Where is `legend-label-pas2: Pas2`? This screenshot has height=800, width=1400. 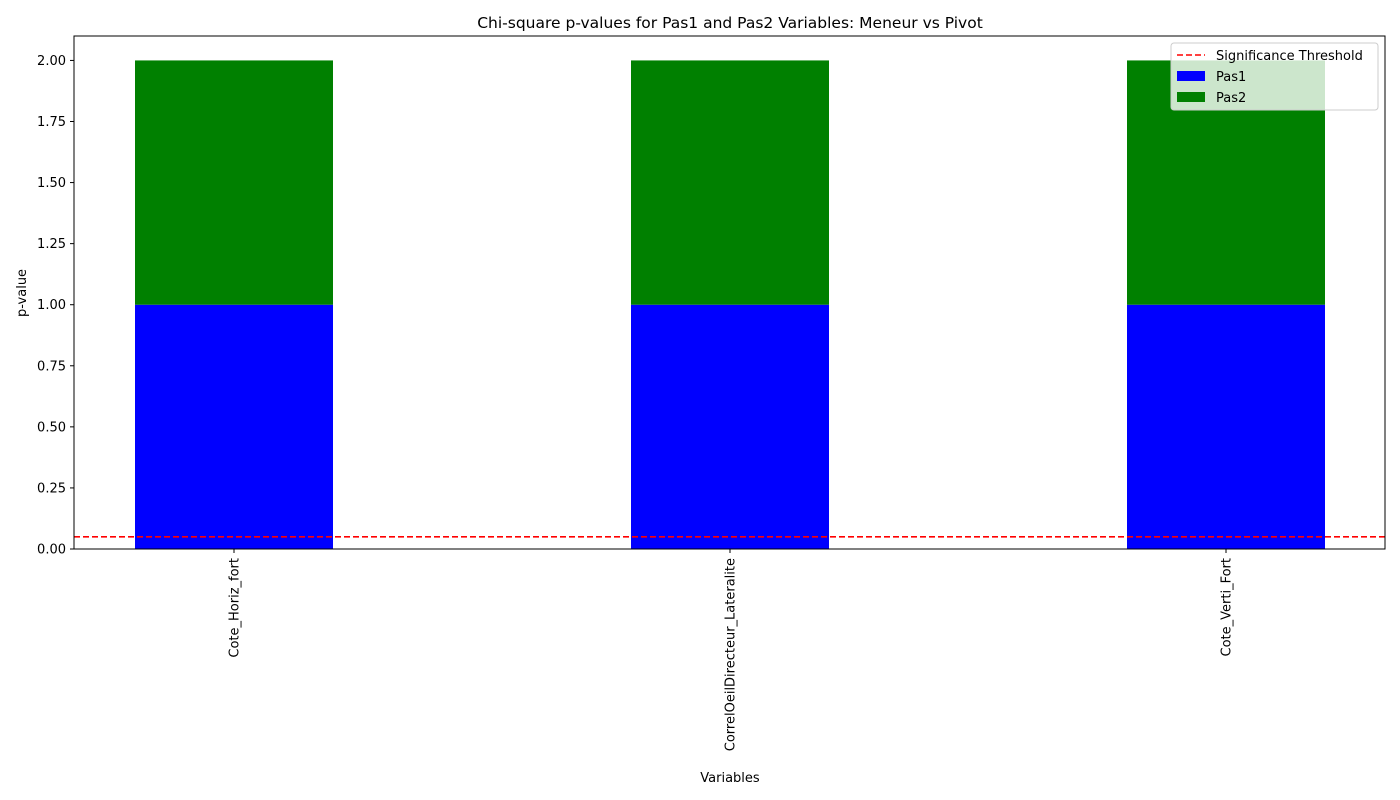
legend-label-pas2: Pas2 is located at coordinates (1231, 98).